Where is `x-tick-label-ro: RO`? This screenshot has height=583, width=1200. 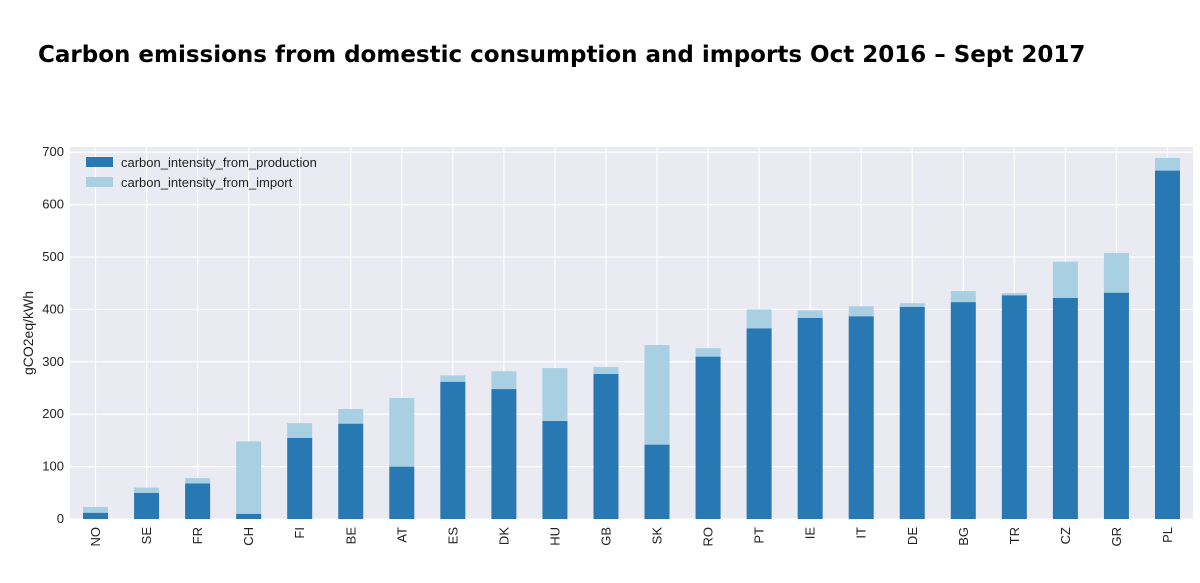 x-tick-label-ro: RO is located at coordinates (708, 537).